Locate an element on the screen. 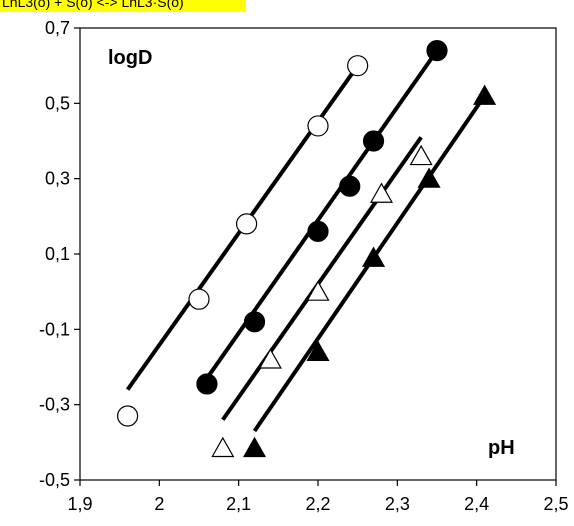  y-tick-label: 0,7 is located at coordinates (57, 28).